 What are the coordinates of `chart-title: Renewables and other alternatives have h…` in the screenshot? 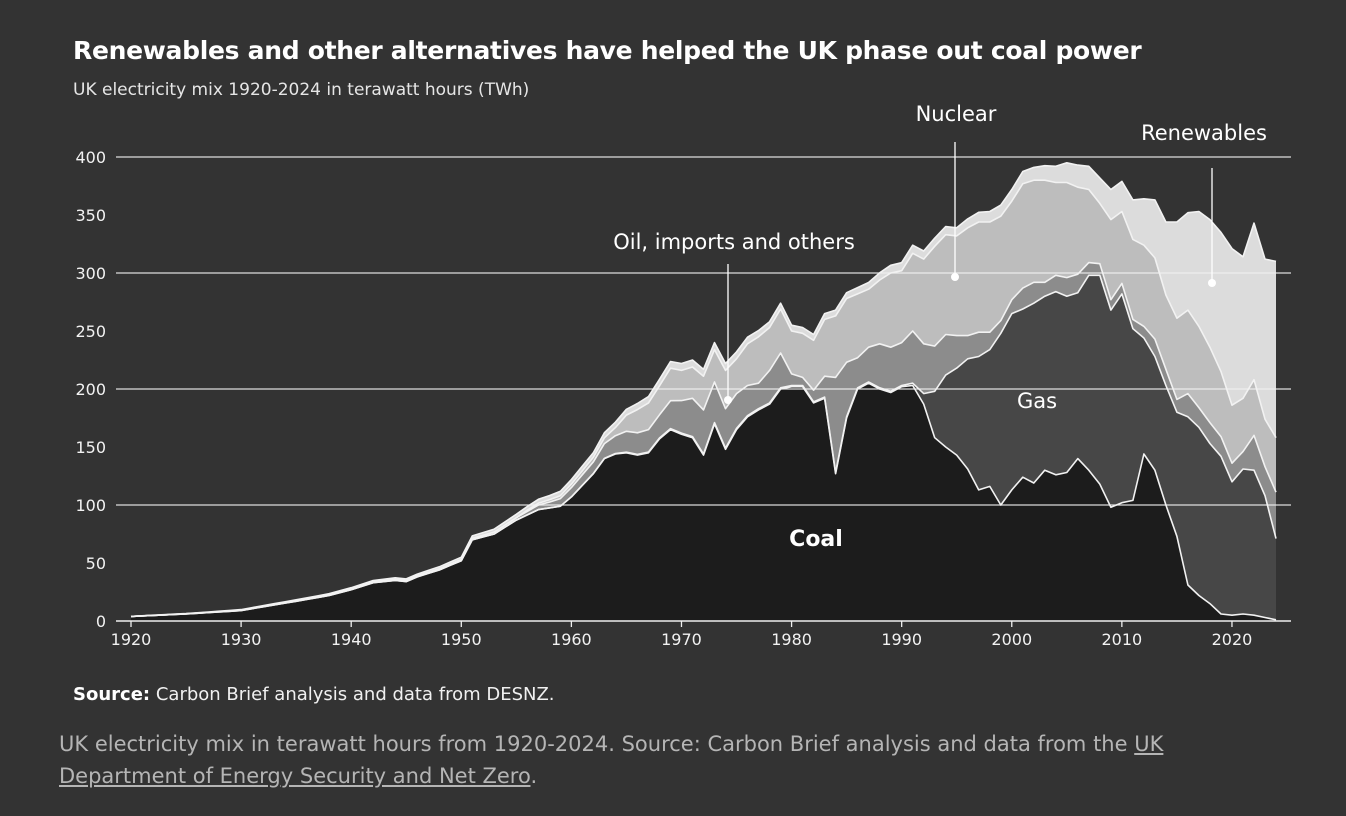 It's located at (607, 50).